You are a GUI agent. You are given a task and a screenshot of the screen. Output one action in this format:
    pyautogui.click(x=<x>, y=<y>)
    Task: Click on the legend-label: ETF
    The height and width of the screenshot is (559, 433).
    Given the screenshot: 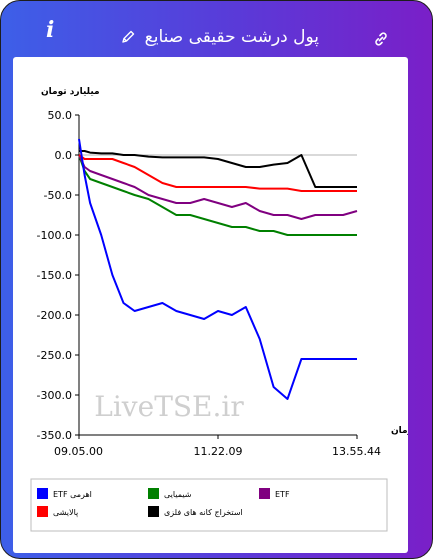 What is the action you would take?
    pyautogui.click(x=282, y=494)
    